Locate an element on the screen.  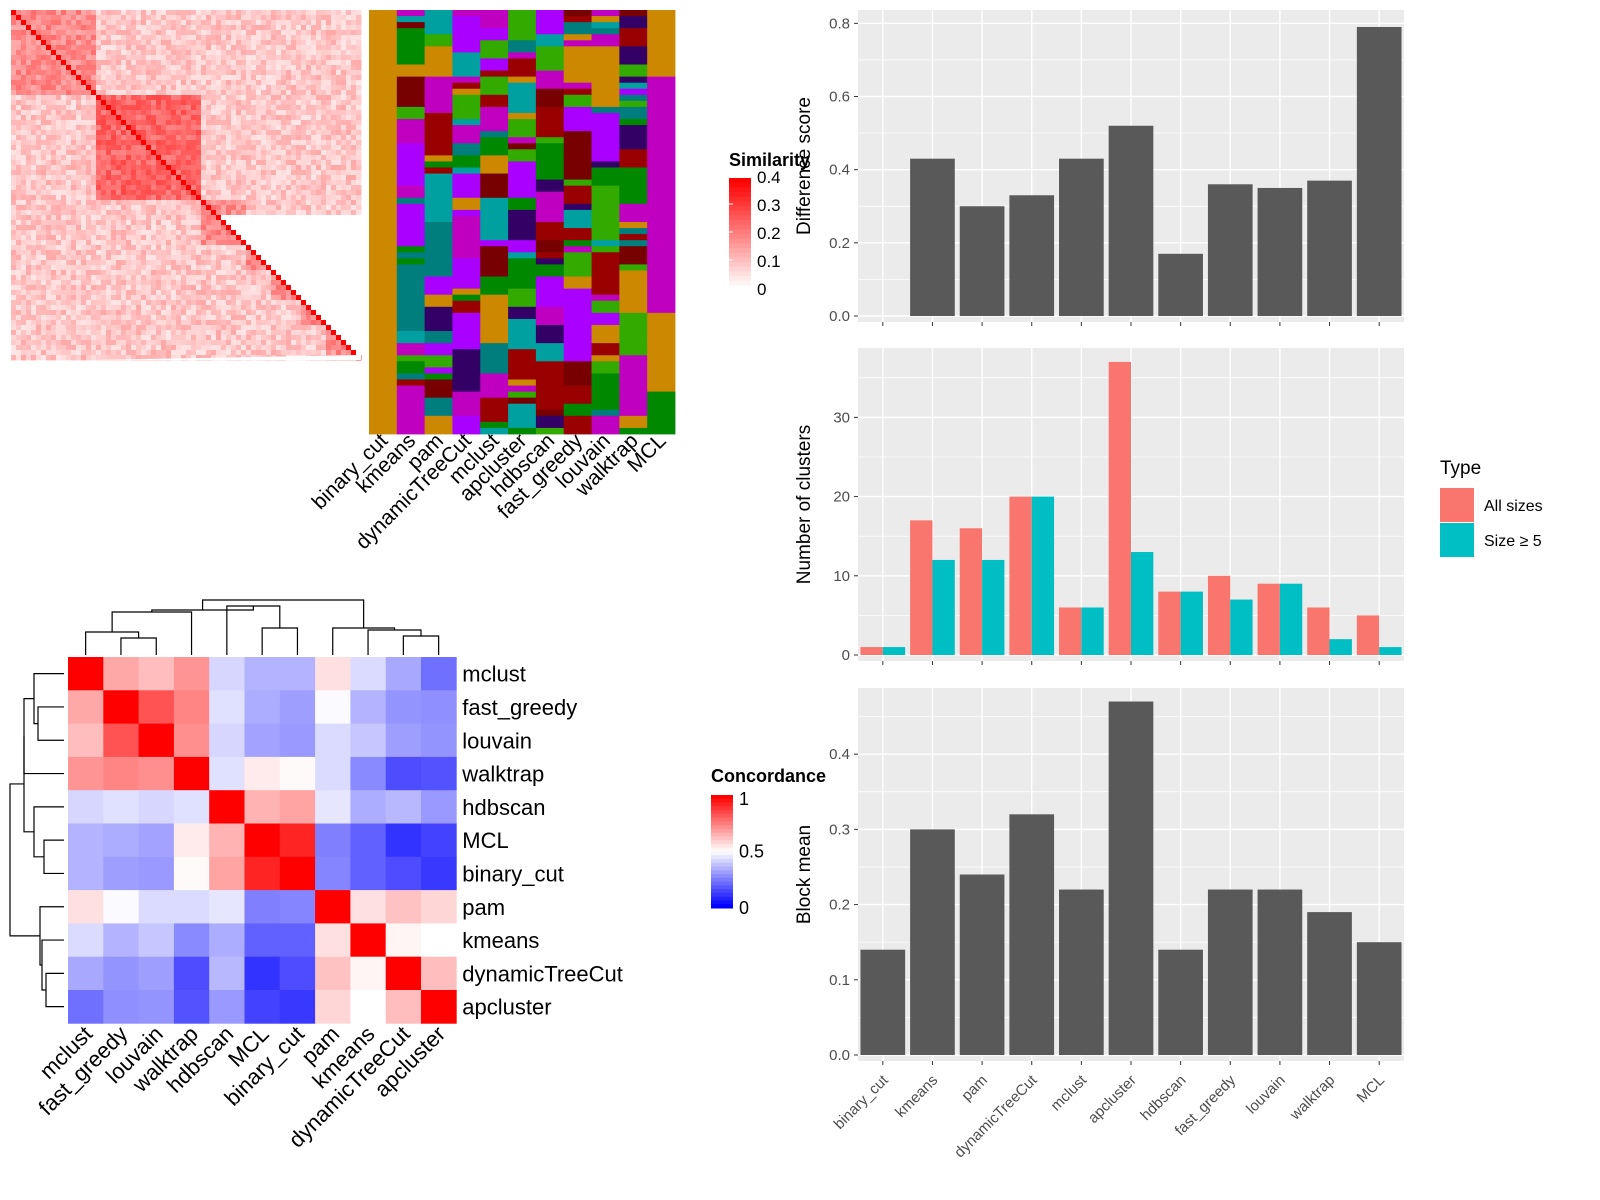
similarity-heatmap is located at coordinates (186, 185).